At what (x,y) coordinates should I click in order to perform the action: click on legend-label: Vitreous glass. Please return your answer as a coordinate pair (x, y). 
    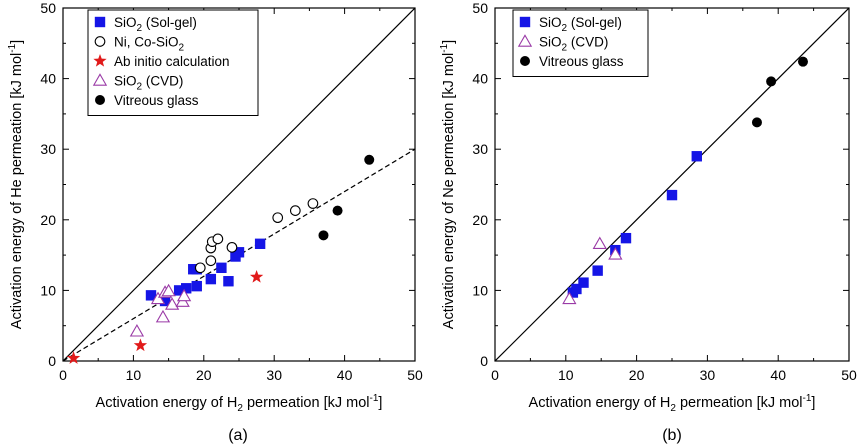
    Looking at the image, I should click on (581, 61).